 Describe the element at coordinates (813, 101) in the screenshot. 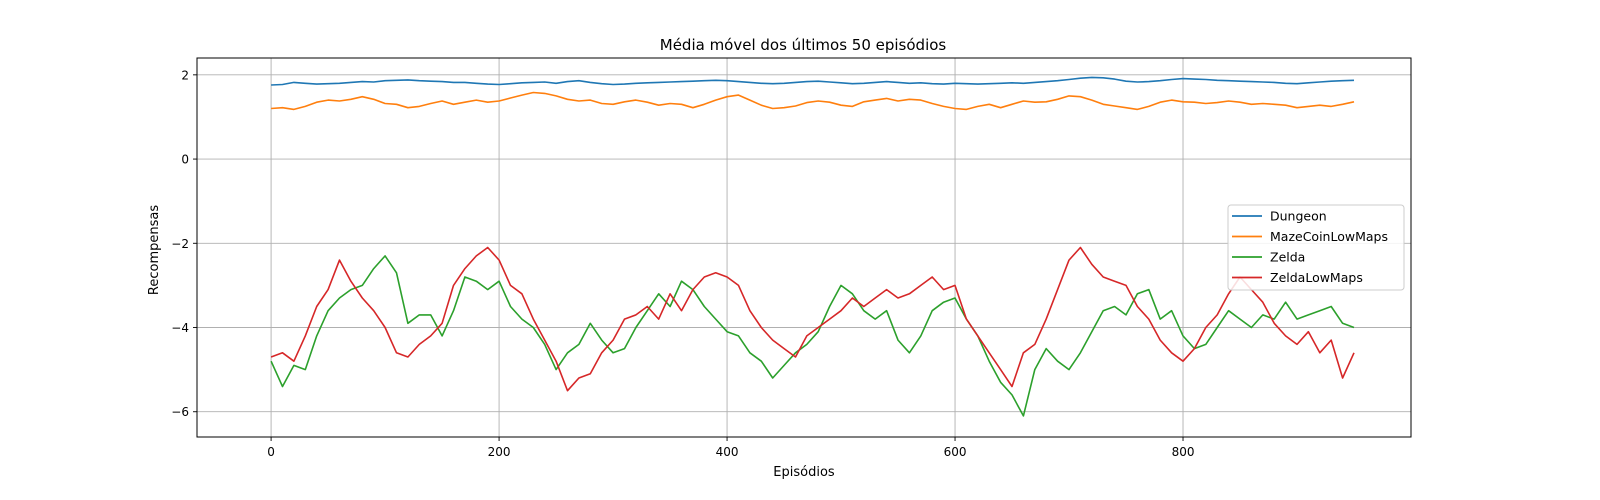

I see `series-line-mazecoinlowmaps` at that location.